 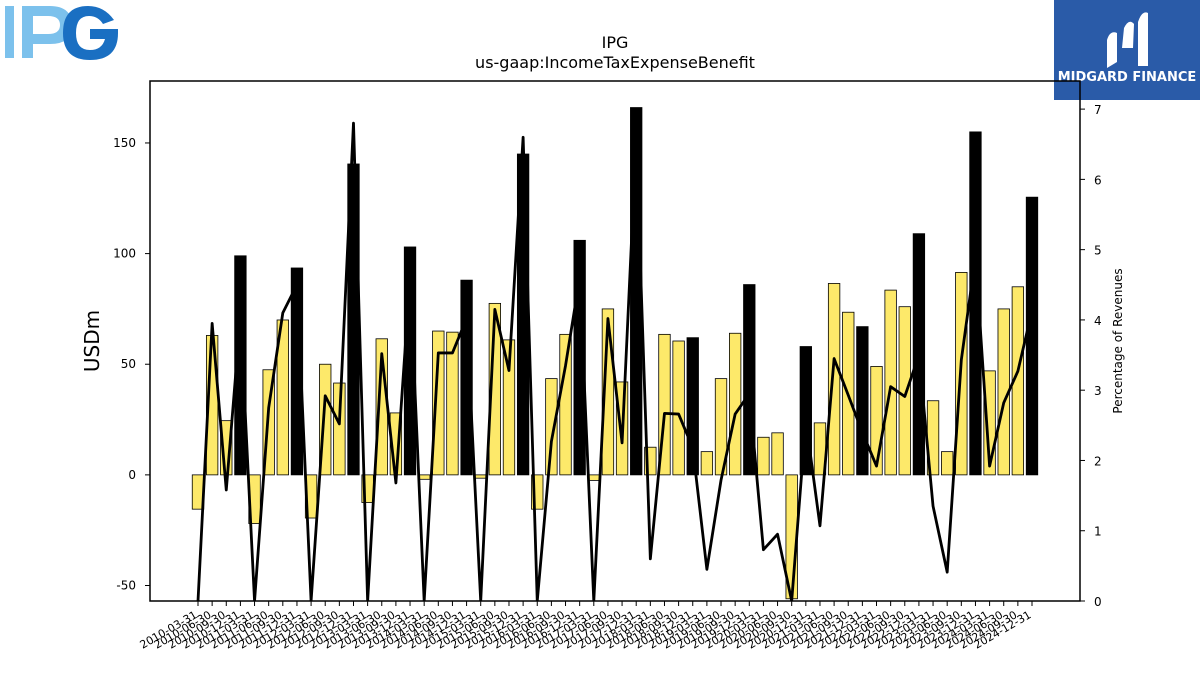 I want to click on badge-background, so click(x=1127, y=50).